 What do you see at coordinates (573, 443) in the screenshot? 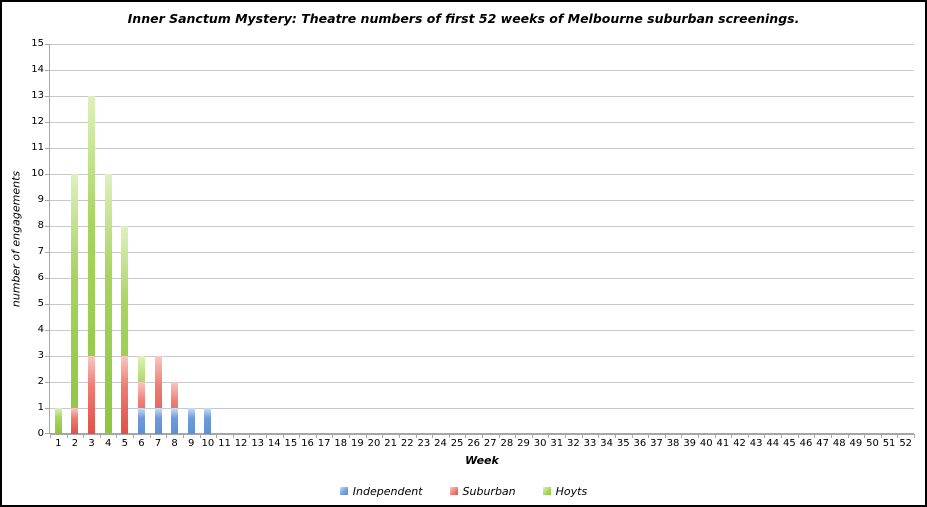
I see `x-tick-label-32: 32` at bounding box center [573, 443].